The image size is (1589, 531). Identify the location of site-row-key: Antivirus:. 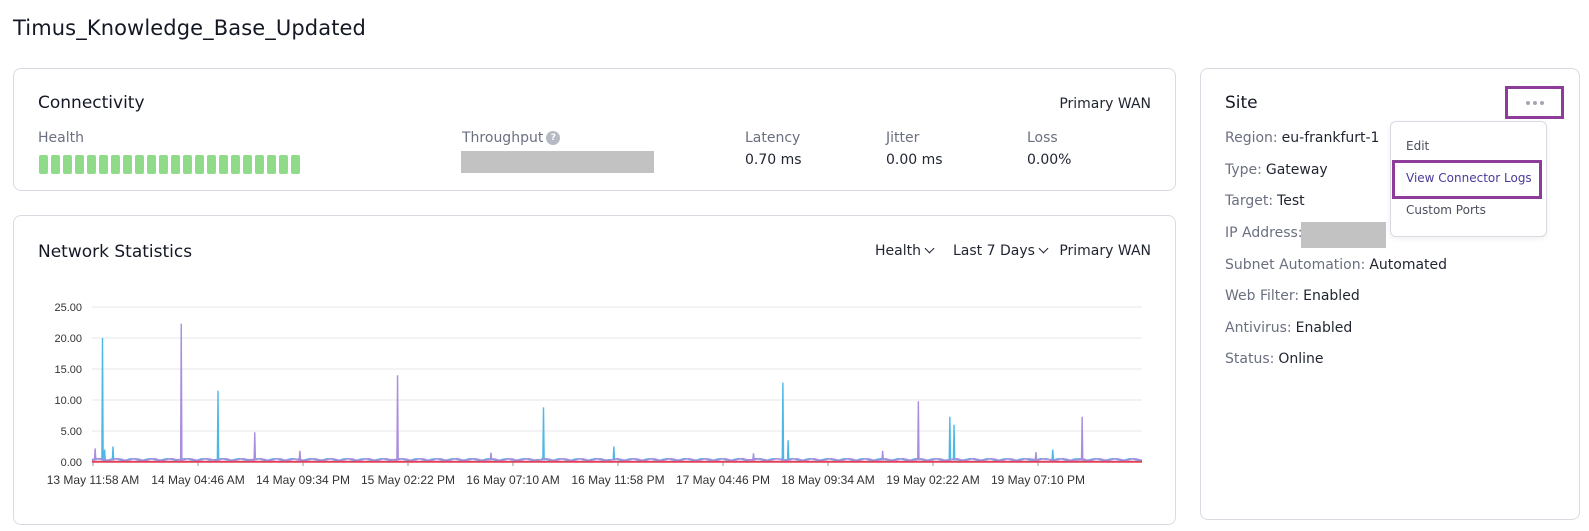
(1258, 328).